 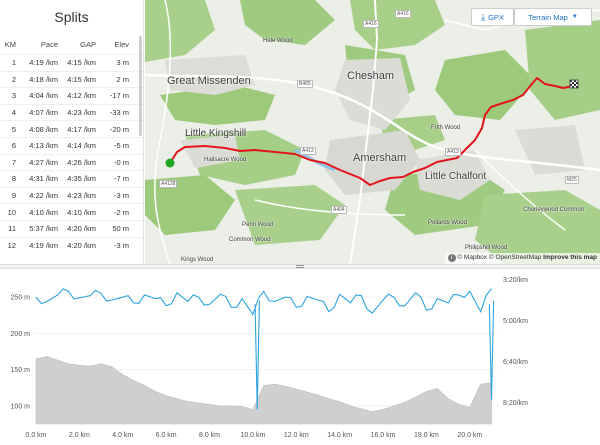 What do you see at coordinates (483, 16) in the screenshot?
I see `download-icon: ⤓` at bounding box center [483, 16].